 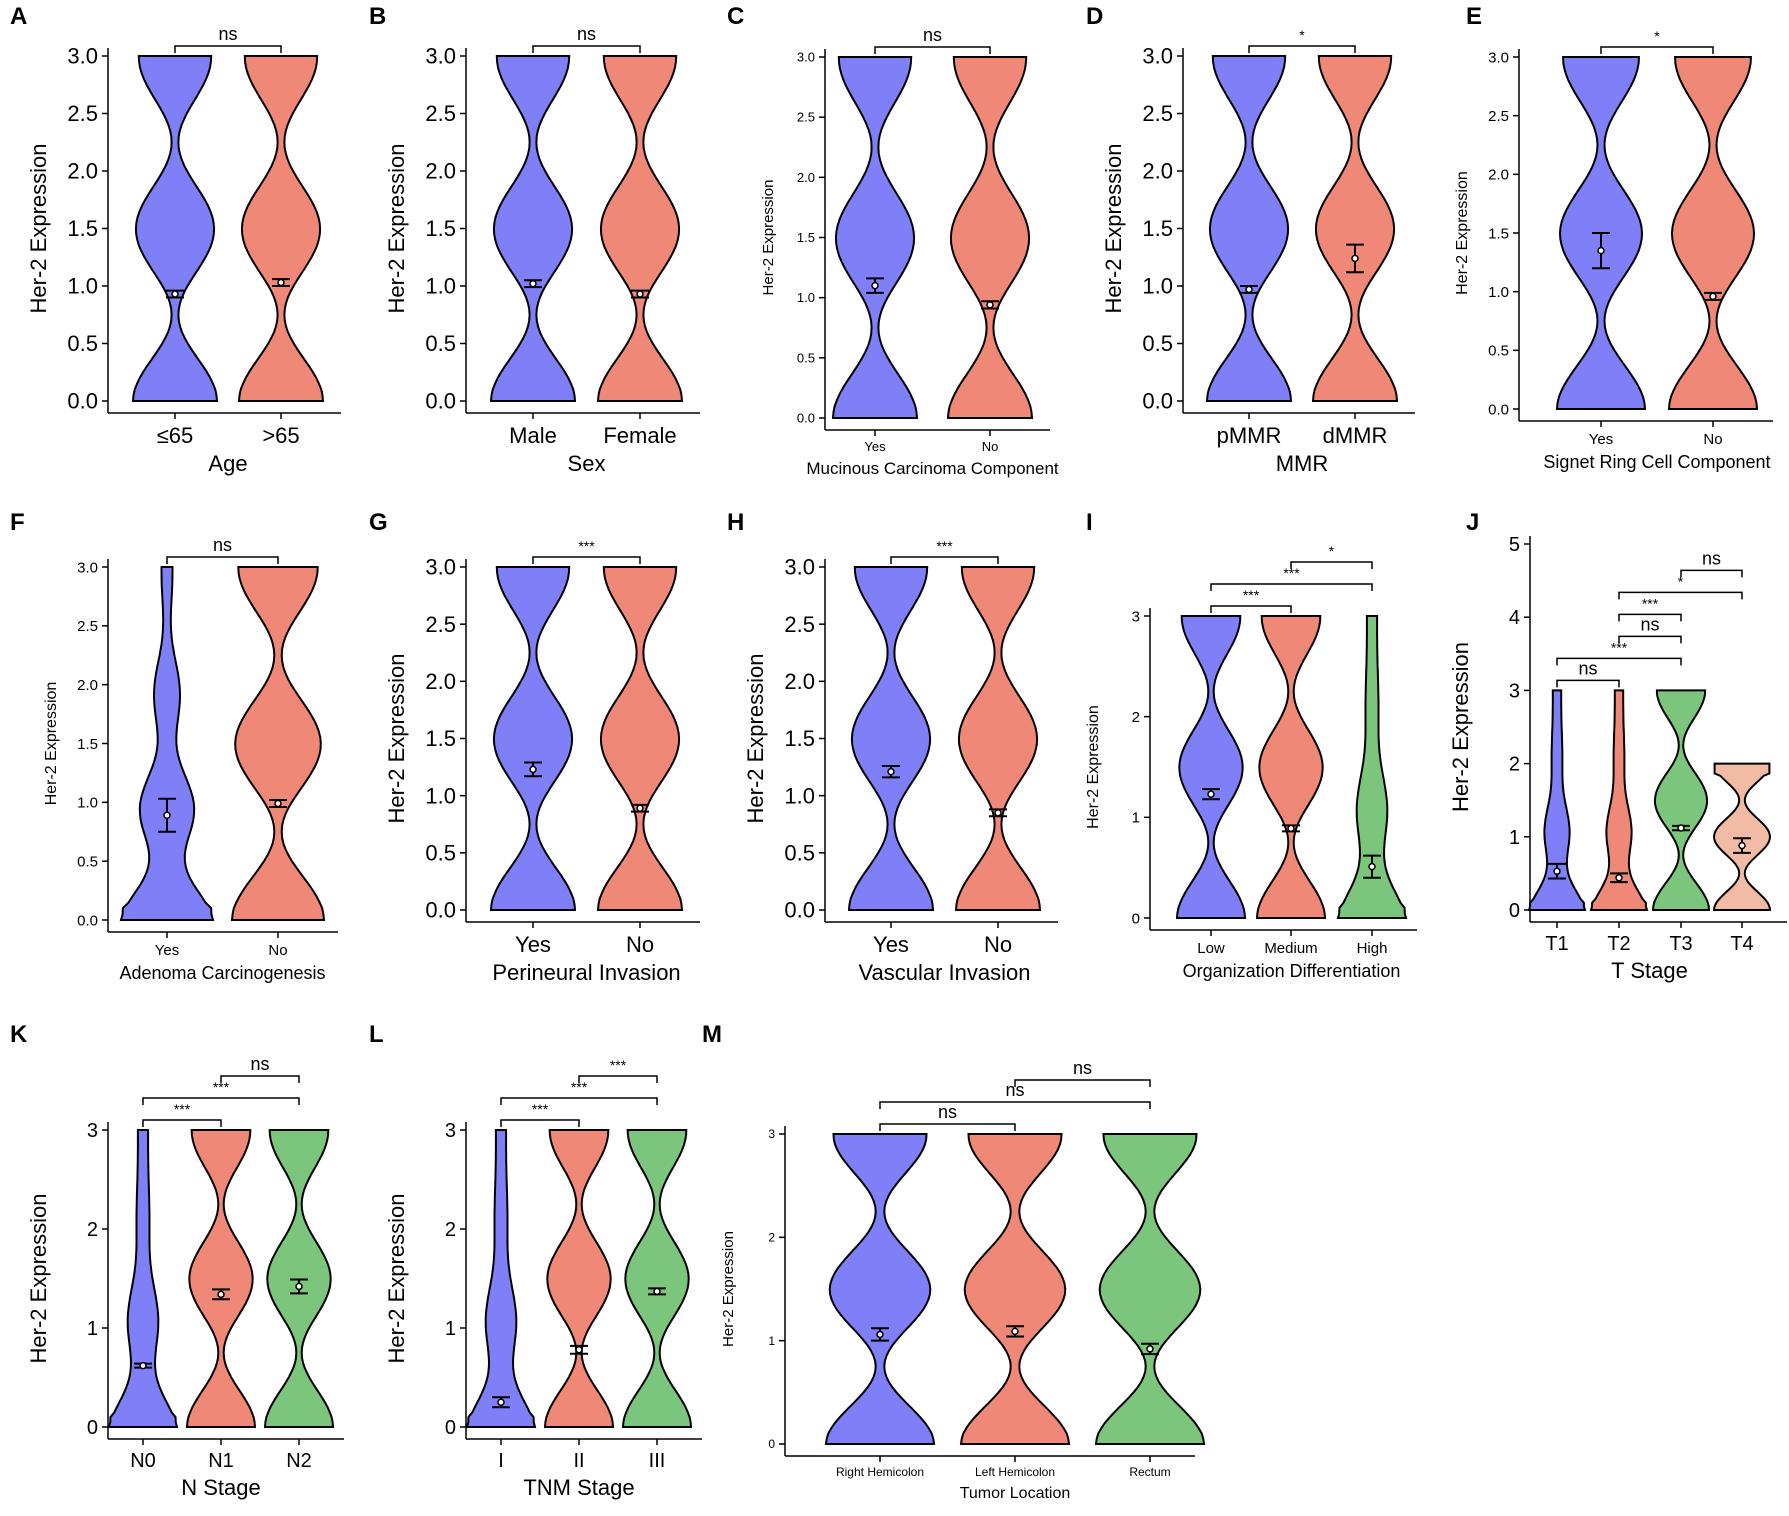 I want to click on x-tick-label: I, so click(x=501, y=1461).